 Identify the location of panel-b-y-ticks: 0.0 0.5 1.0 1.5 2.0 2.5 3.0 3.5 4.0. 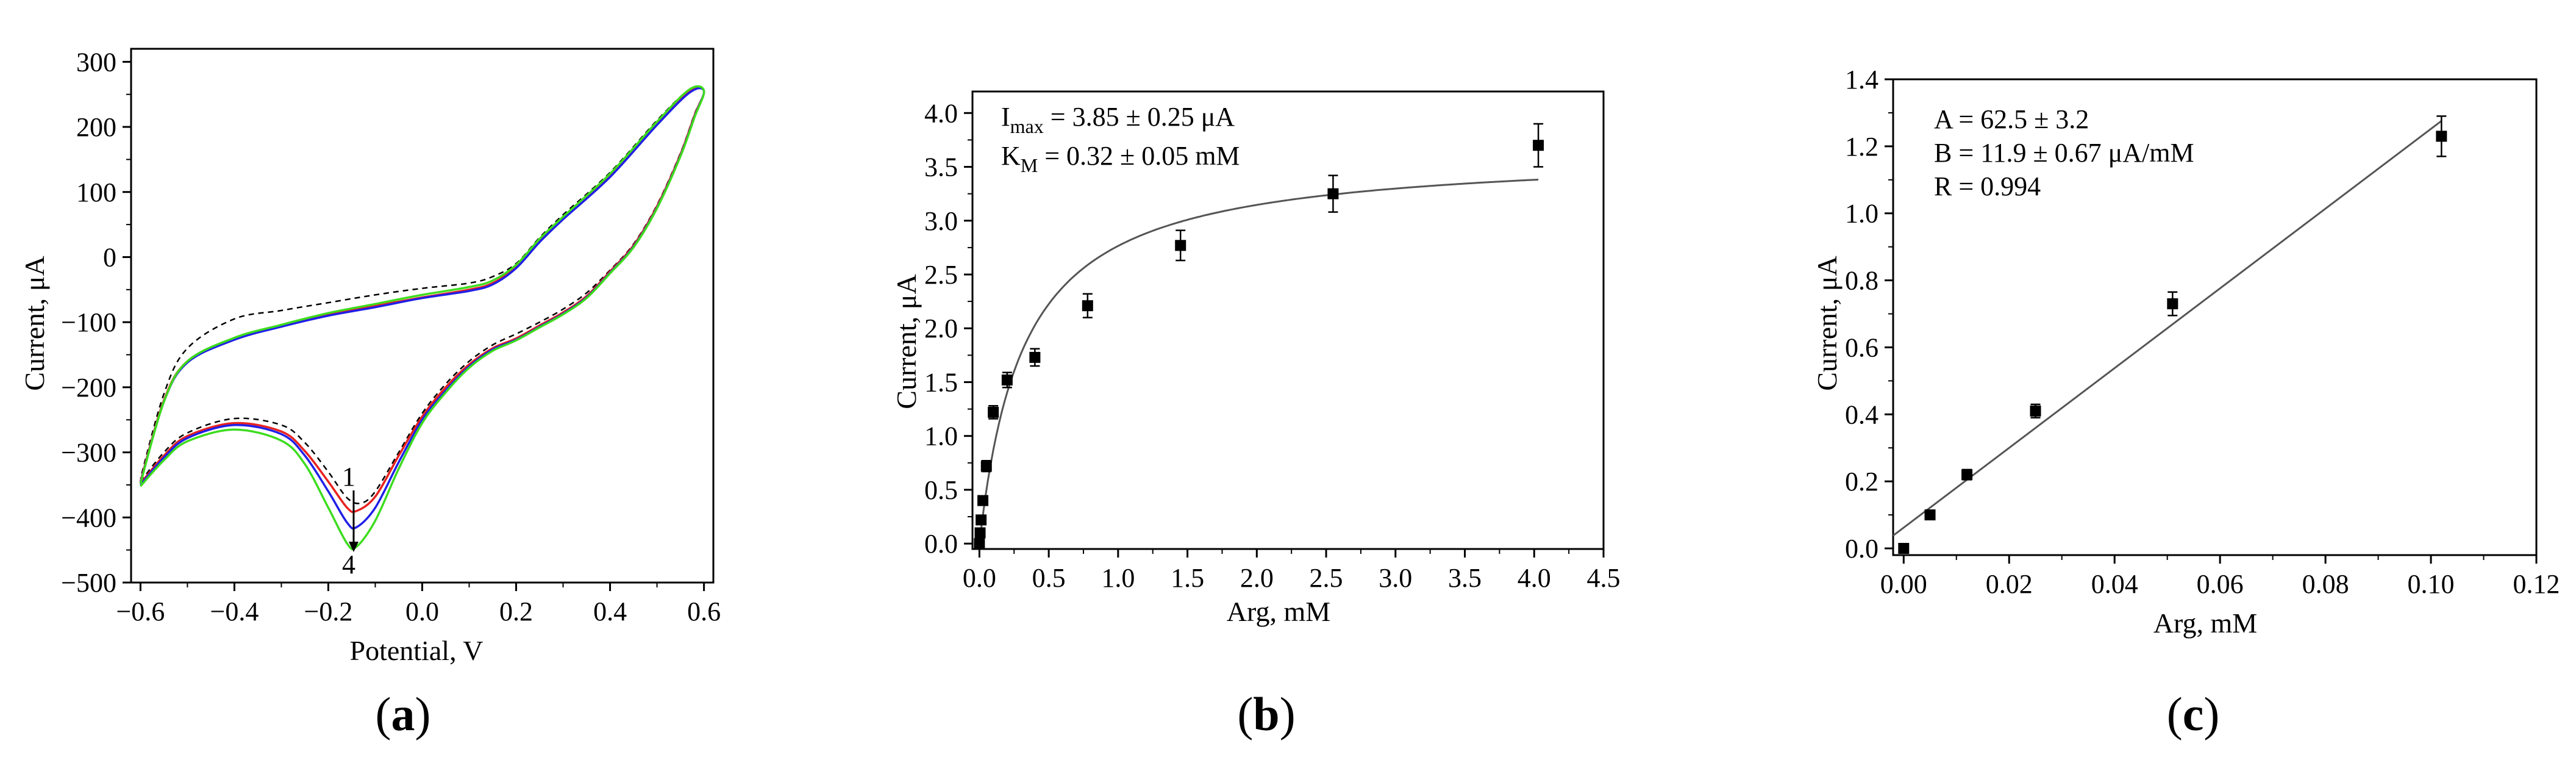
(948, 328).